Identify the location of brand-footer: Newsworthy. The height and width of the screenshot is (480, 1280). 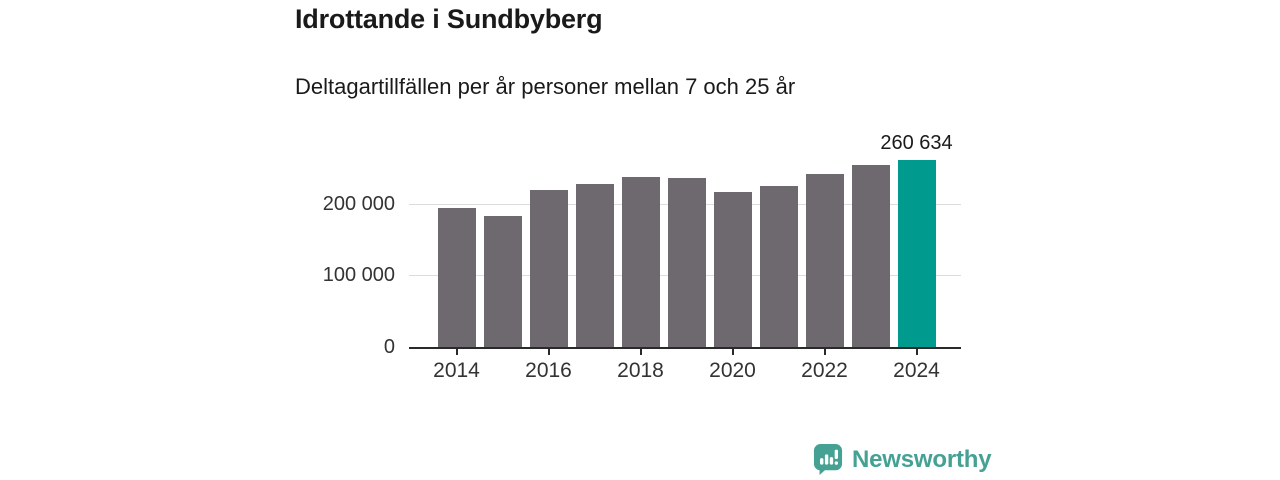
(902, 459).